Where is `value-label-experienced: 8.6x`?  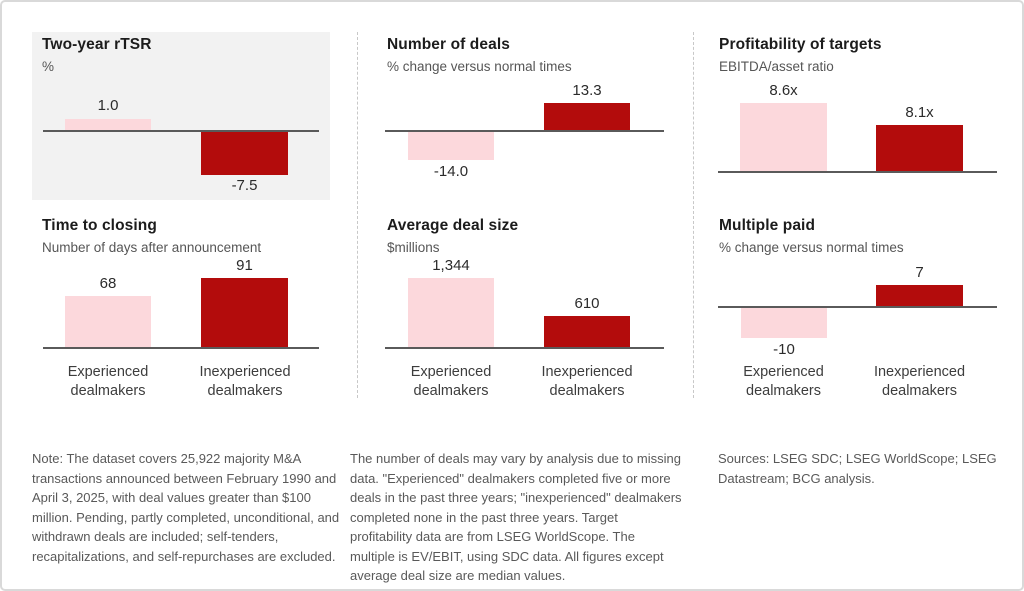 value-label-experienced: 8.6x is located at coordinates (783, 90).